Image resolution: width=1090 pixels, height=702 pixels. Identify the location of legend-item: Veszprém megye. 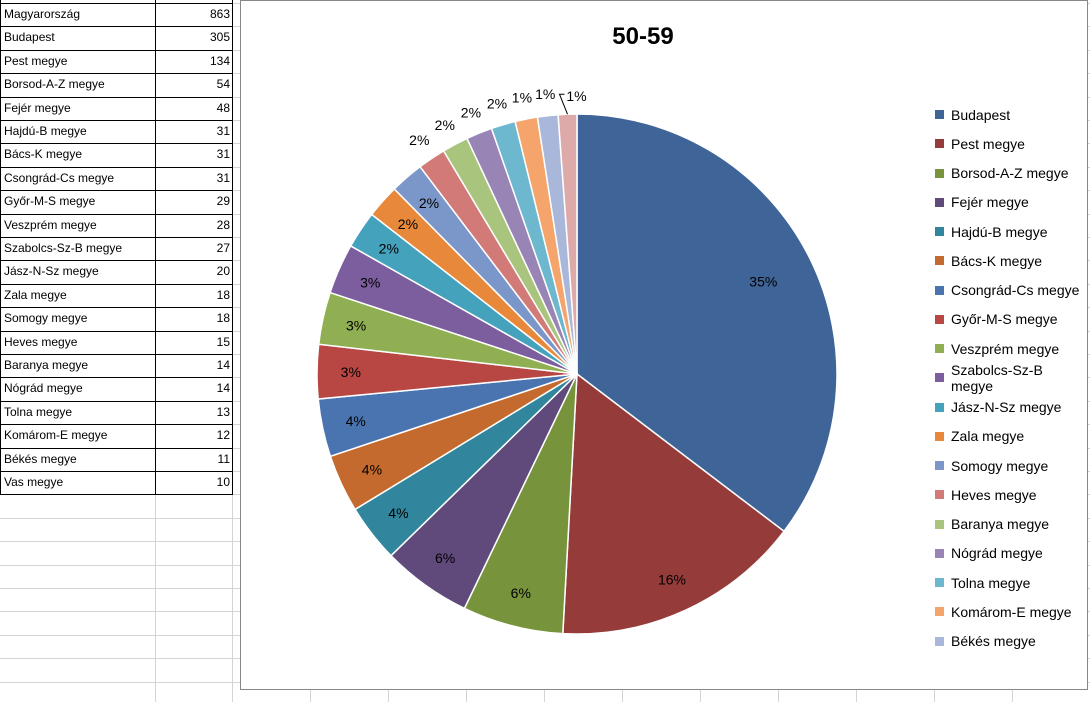
(1011, 348).